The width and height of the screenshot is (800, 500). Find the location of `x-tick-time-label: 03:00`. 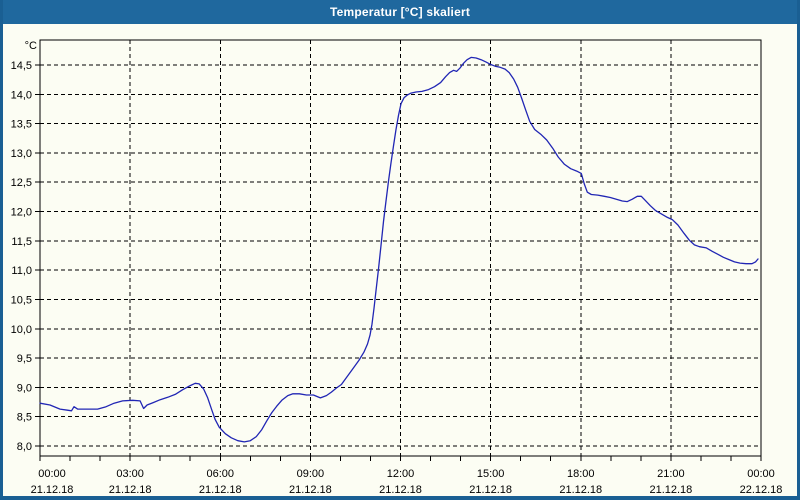

x-tick-time-label: 03:00 is located at coordinates (130, 474).